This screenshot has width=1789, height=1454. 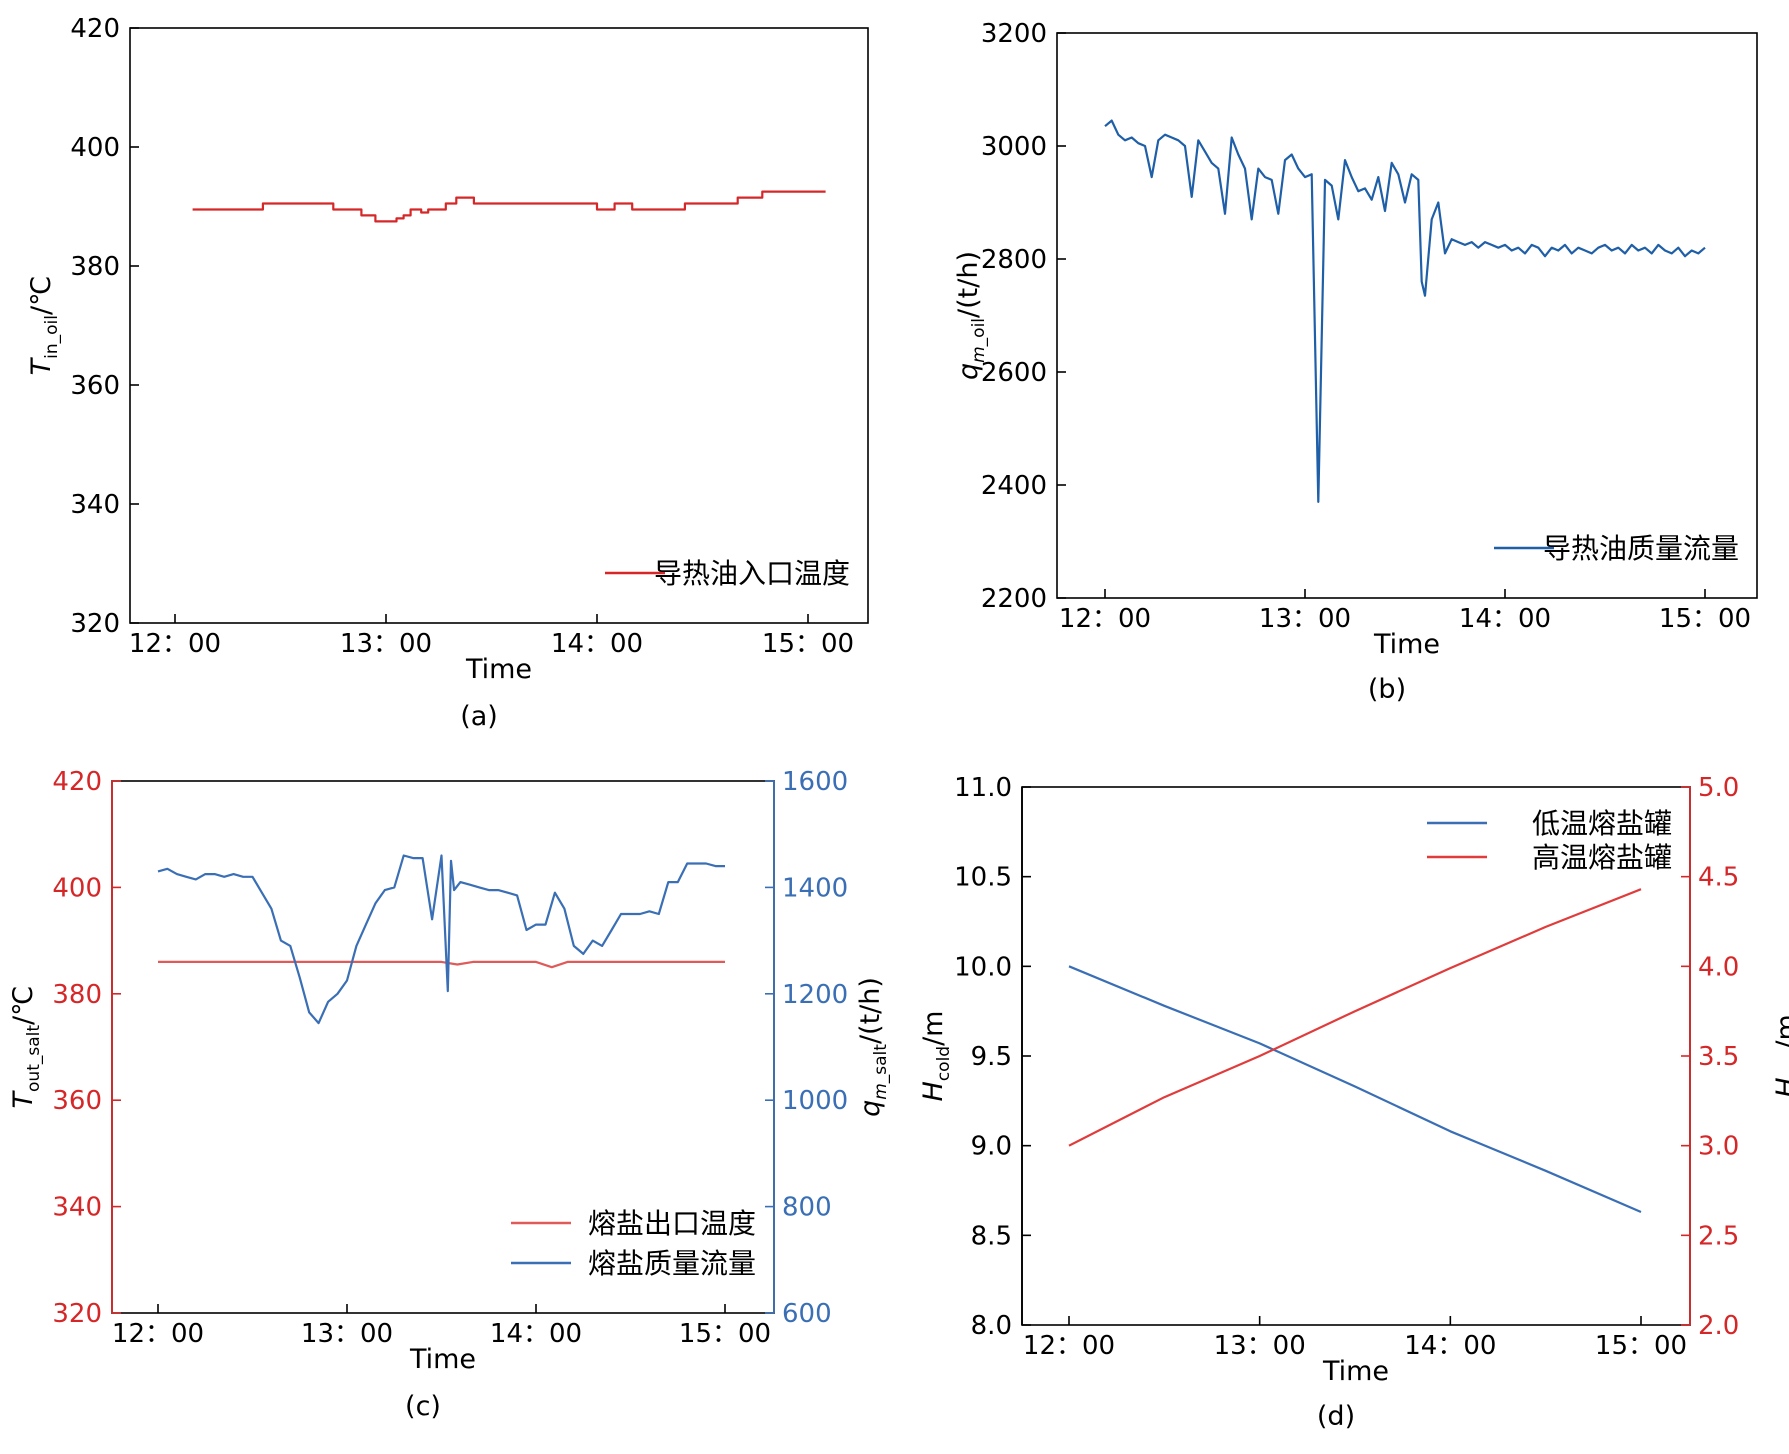 I want to click on y-tick-label-right: 2.0, so click(x=1718, y=1326).